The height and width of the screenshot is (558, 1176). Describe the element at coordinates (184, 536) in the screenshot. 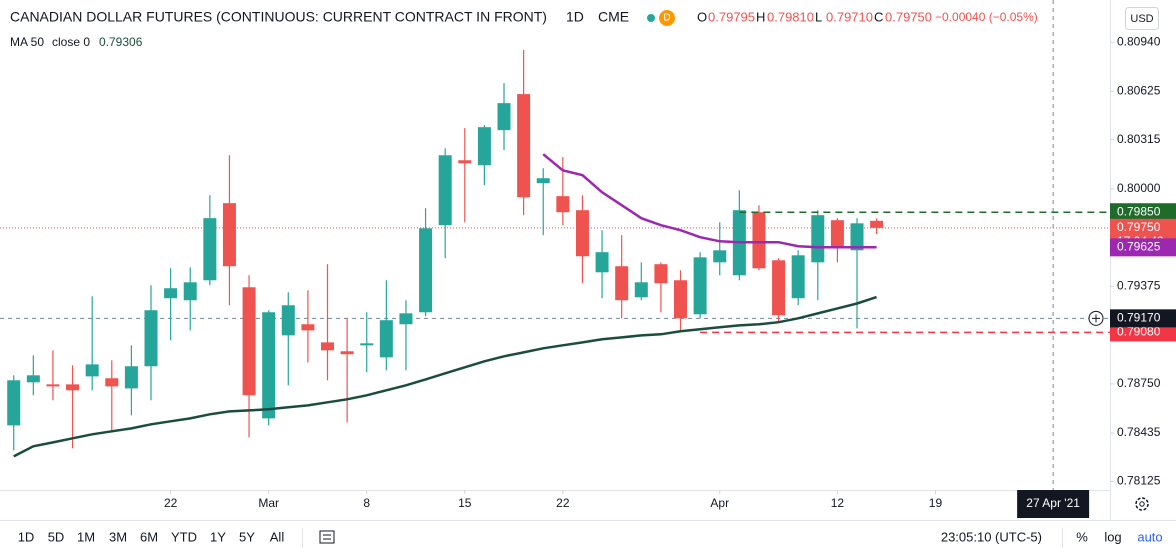

I see `range-button: YTD` at that location.